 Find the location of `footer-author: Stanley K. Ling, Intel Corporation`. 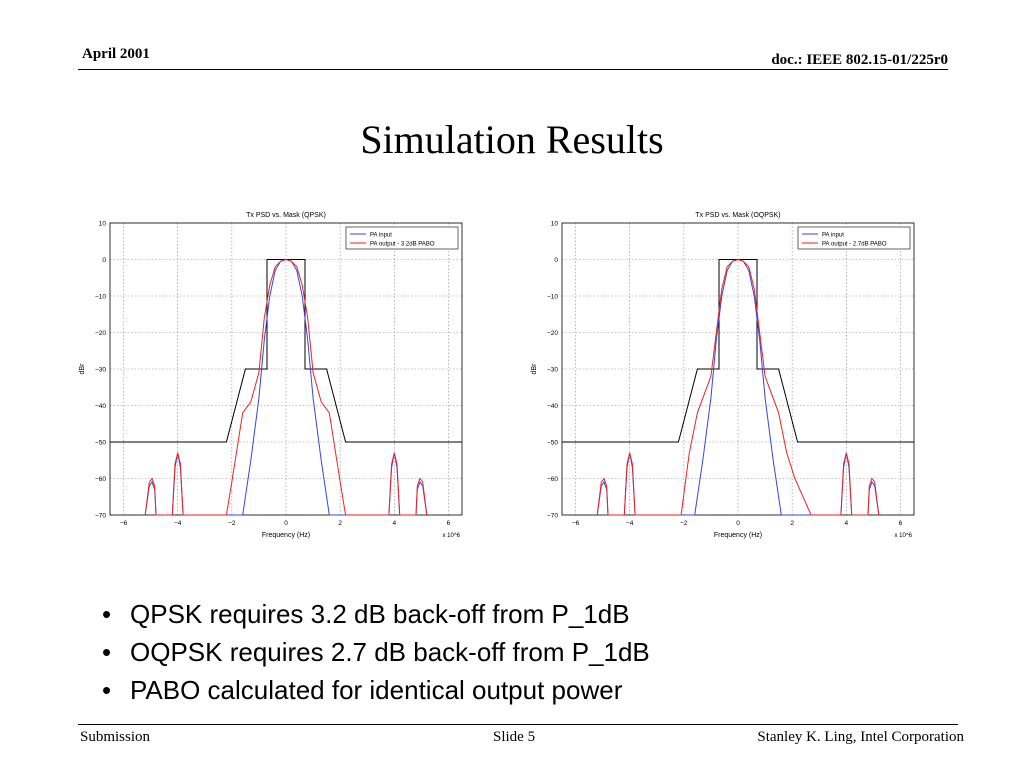

footer-author: Stanley K. Ling, Intel Corporation is located at coordinates (860, 737).